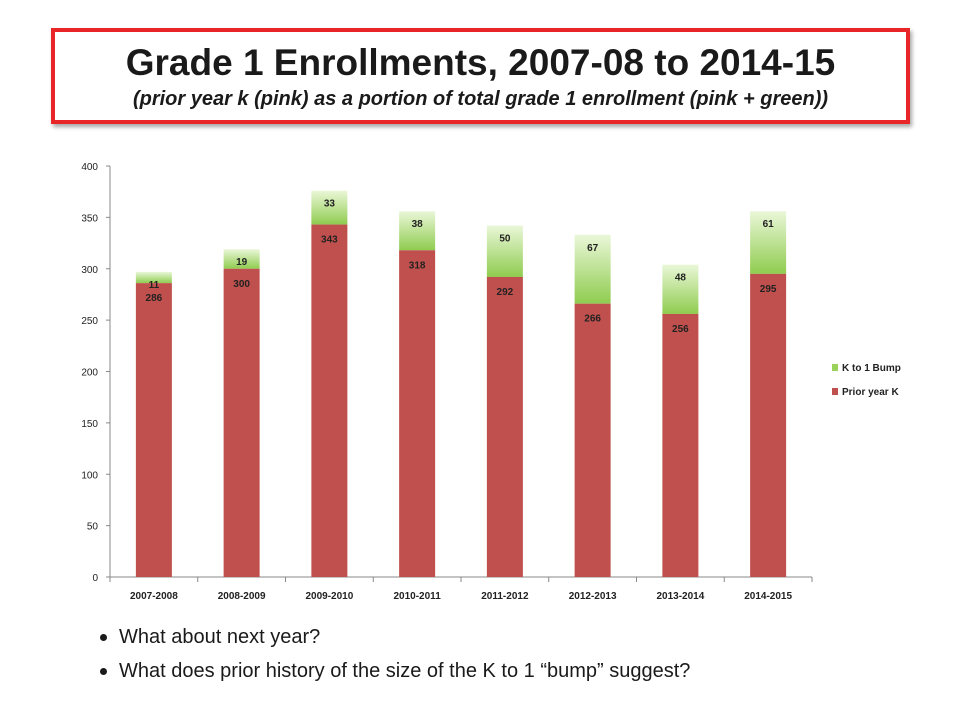  What do you see at coordinates (89, 424) in the screenshot?
I see `y-tick-label: 150` at bounding box center [89, 424].